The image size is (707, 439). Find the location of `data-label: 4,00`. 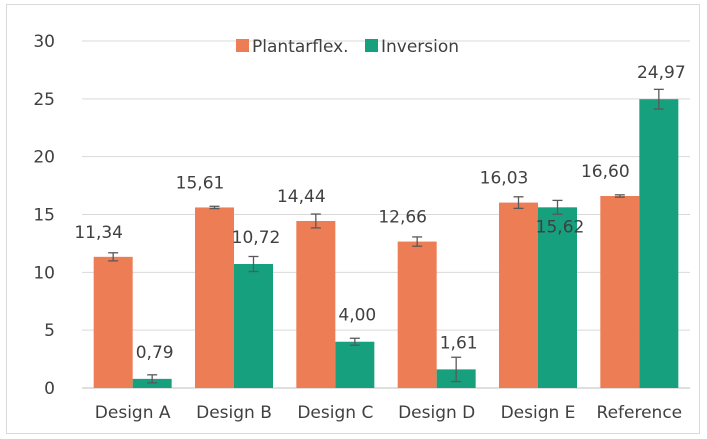

data-label: 4,00 is located at coordinates (357, 316).